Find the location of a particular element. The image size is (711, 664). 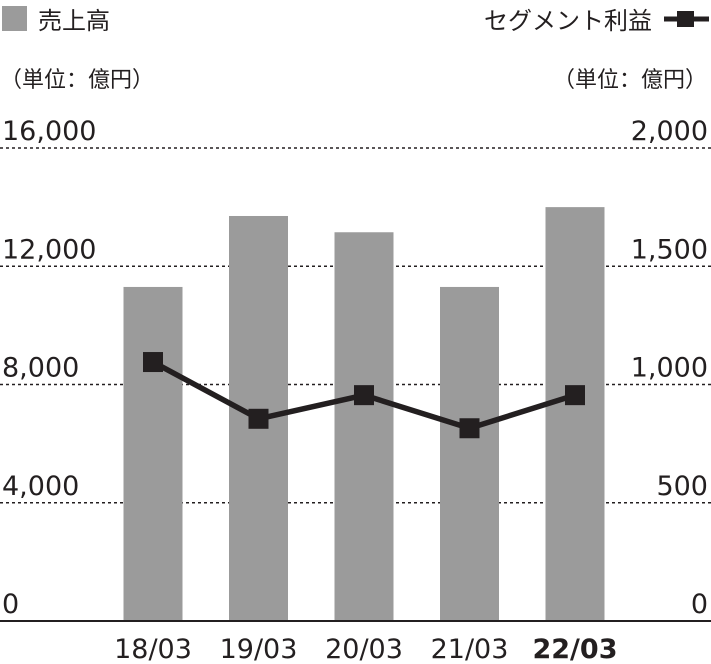

left-axis-unit-label: （単位：億円） is located at coordinates (77, 80).